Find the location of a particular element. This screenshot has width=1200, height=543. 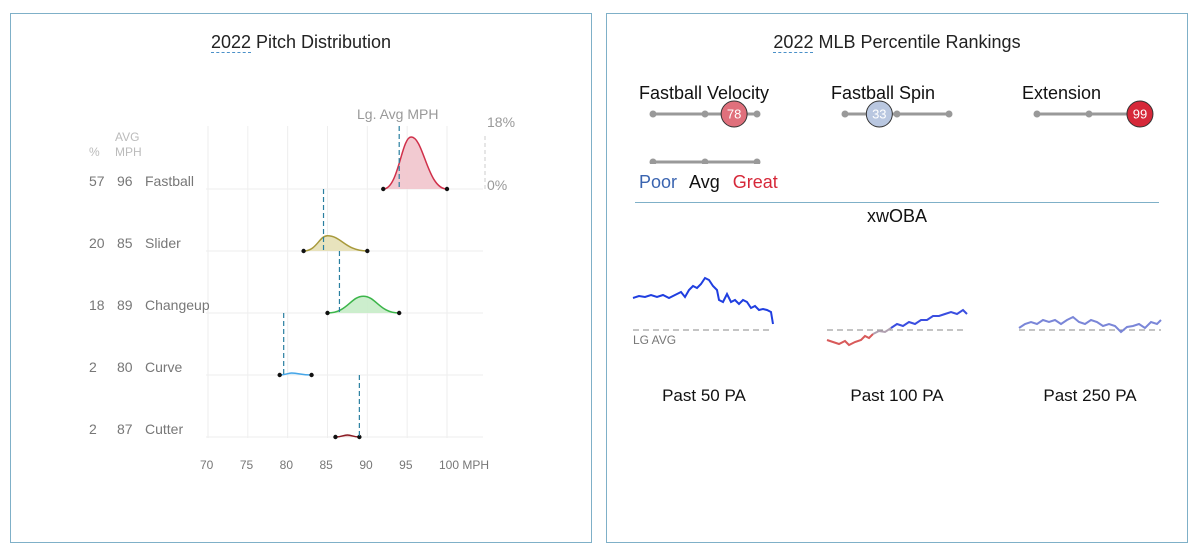

legend-poor: Poor is located at coordinates (658, 182).